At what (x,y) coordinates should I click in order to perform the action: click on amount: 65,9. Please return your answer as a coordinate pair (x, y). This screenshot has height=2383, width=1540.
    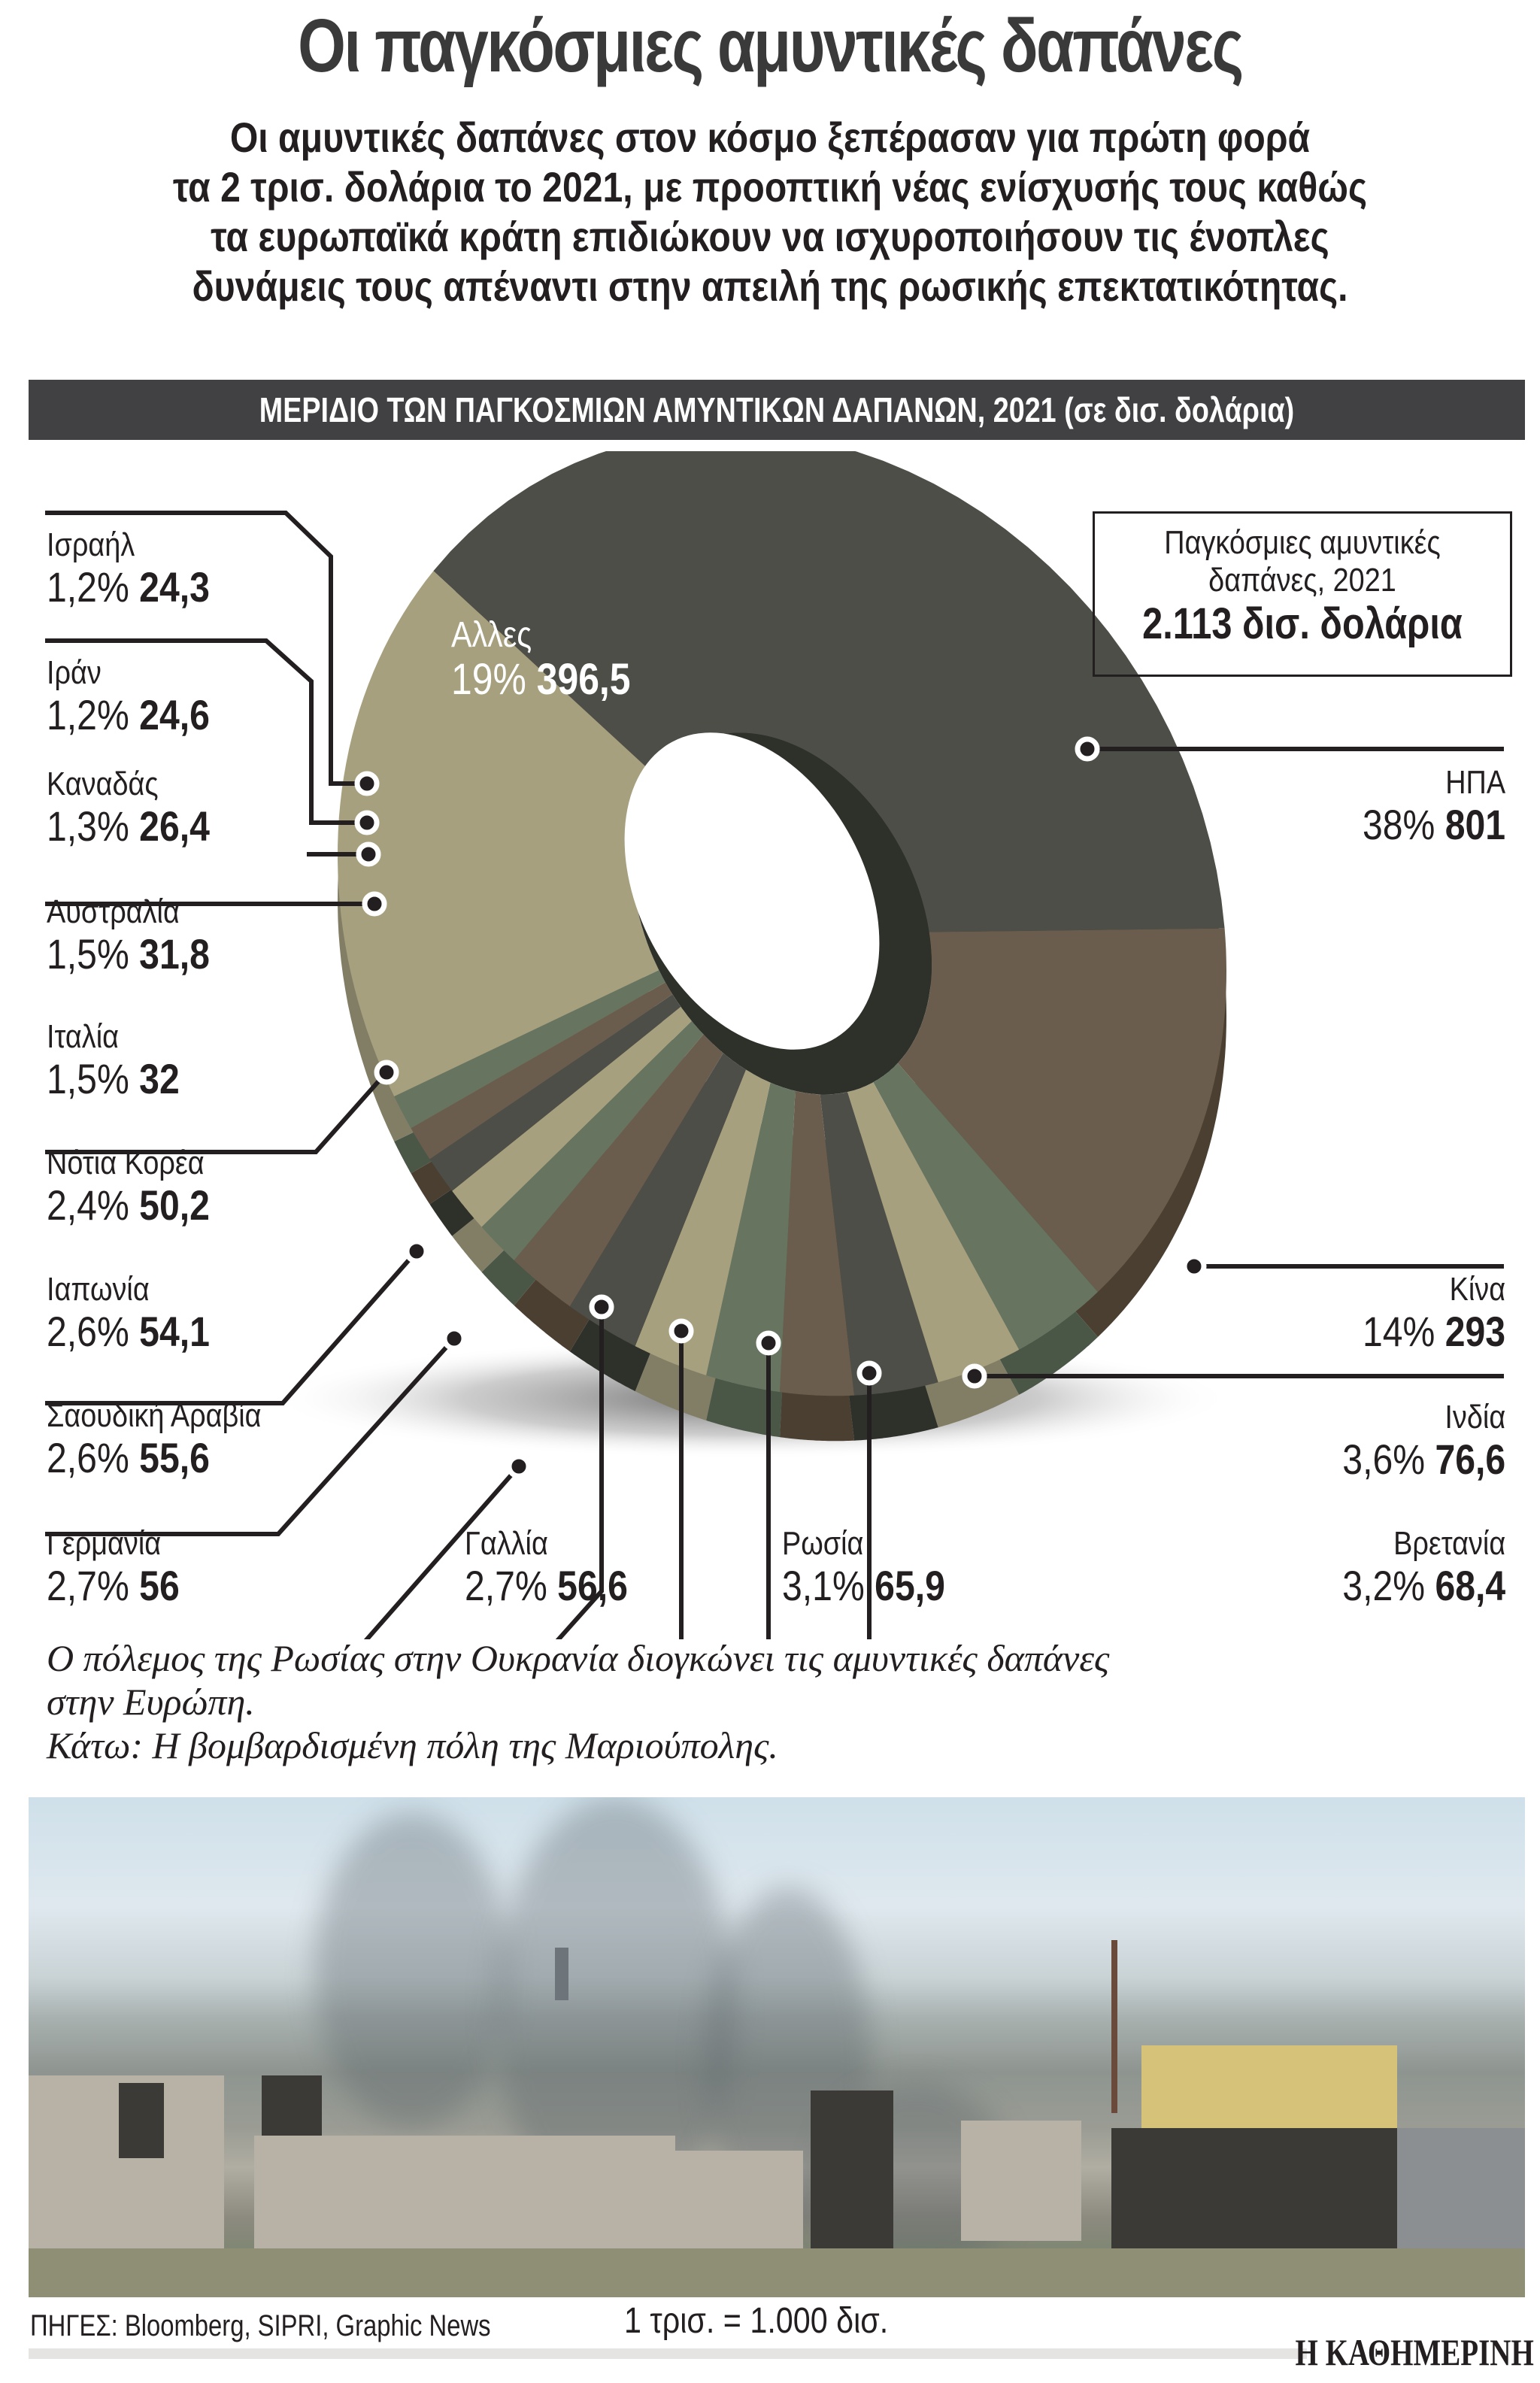
    Looking at the image, I should click on (910, 1585).